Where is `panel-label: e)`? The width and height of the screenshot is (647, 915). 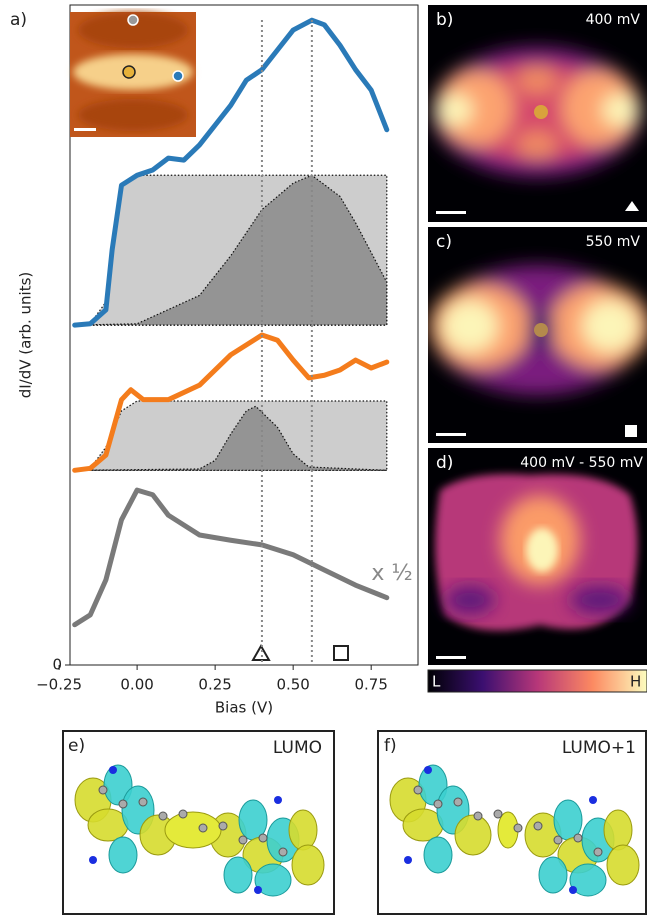 panel-label: e) is located at coordinates (76, 746).